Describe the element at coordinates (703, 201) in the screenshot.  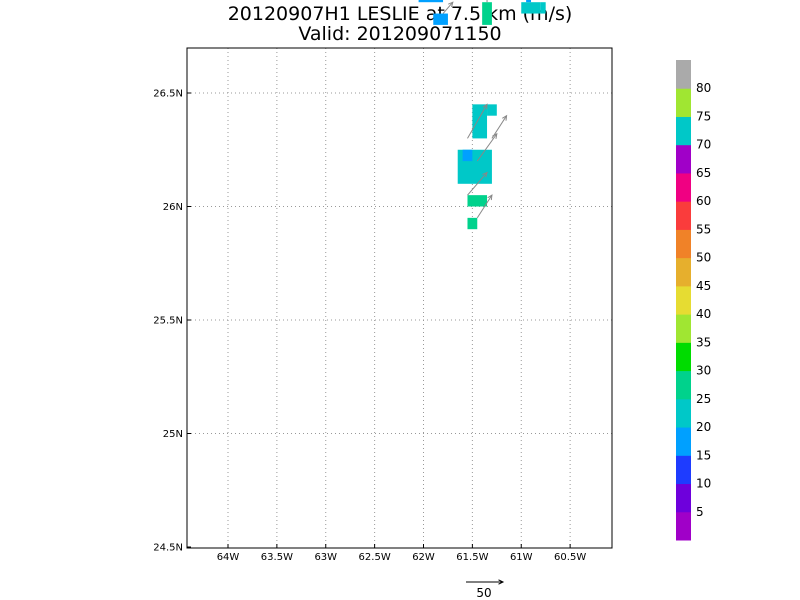
I see `colorbar-label: 60` at that location.